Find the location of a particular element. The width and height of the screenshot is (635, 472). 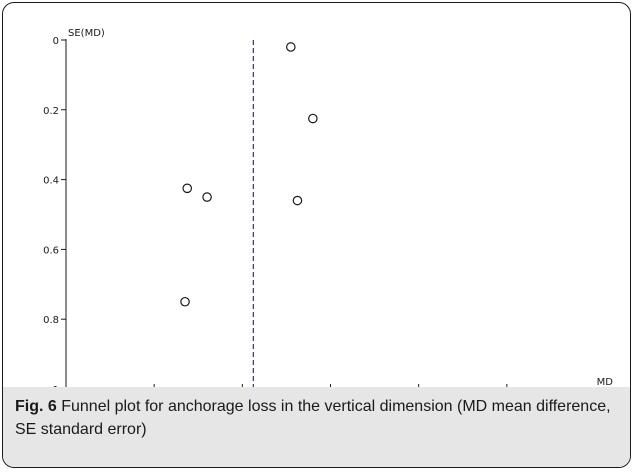

y-axis-title: SE(MD) is located at coordinates (86, 33).